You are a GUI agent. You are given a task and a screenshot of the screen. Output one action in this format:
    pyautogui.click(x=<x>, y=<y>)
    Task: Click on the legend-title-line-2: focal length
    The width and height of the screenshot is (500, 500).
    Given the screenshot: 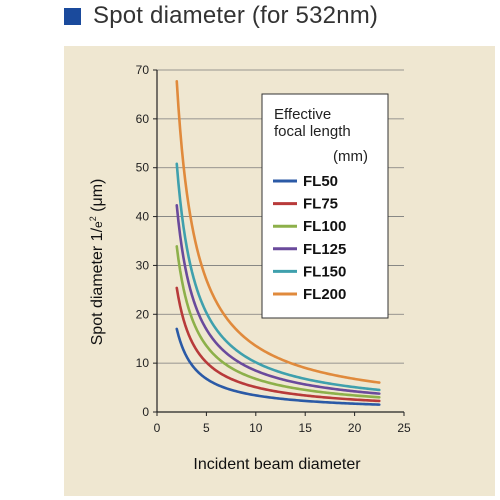 What is the action you would take?
    pyautogui.click(x=312, y=131)
    